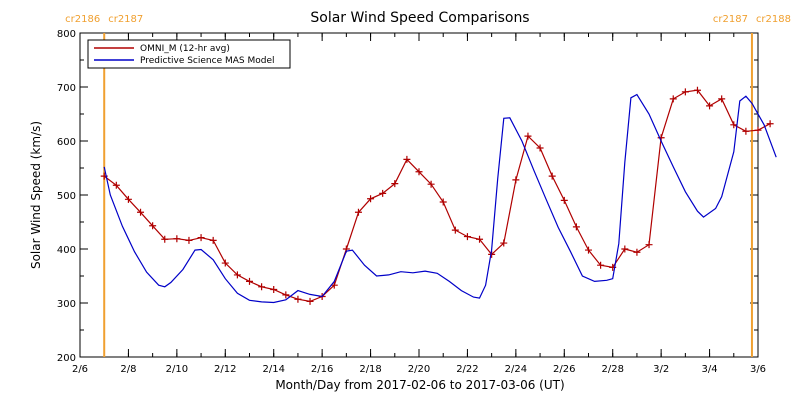  I want to click on x-tick-label: 3/6, so click(758, 369).